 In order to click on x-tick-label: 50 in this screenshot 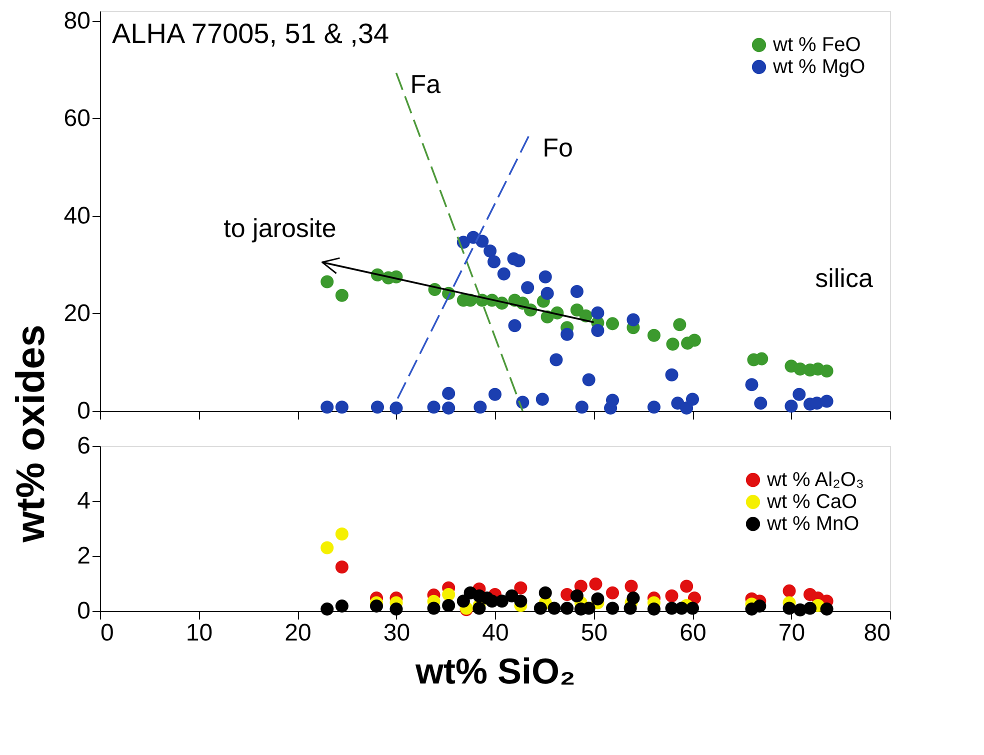, I will do `click(594, 633)`.